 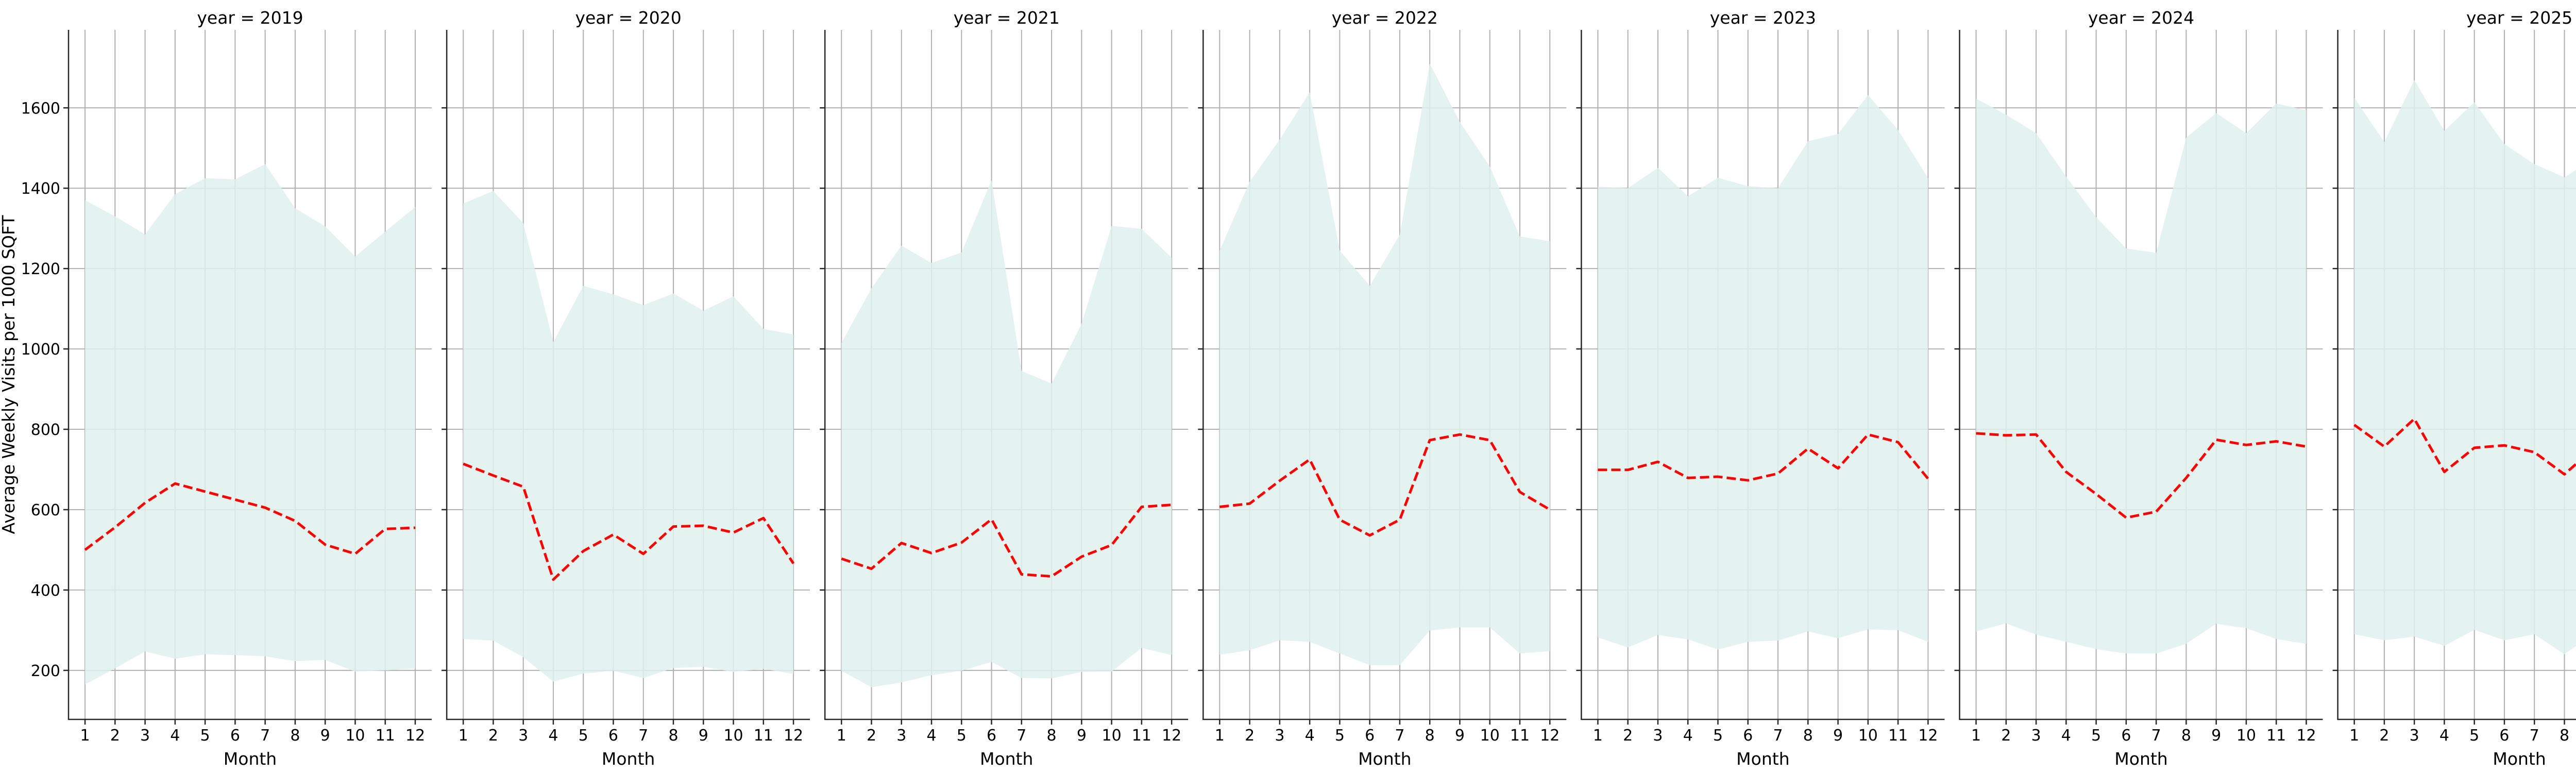 I want to click on facet-title: year = 2019, so click(x=250, y=18).